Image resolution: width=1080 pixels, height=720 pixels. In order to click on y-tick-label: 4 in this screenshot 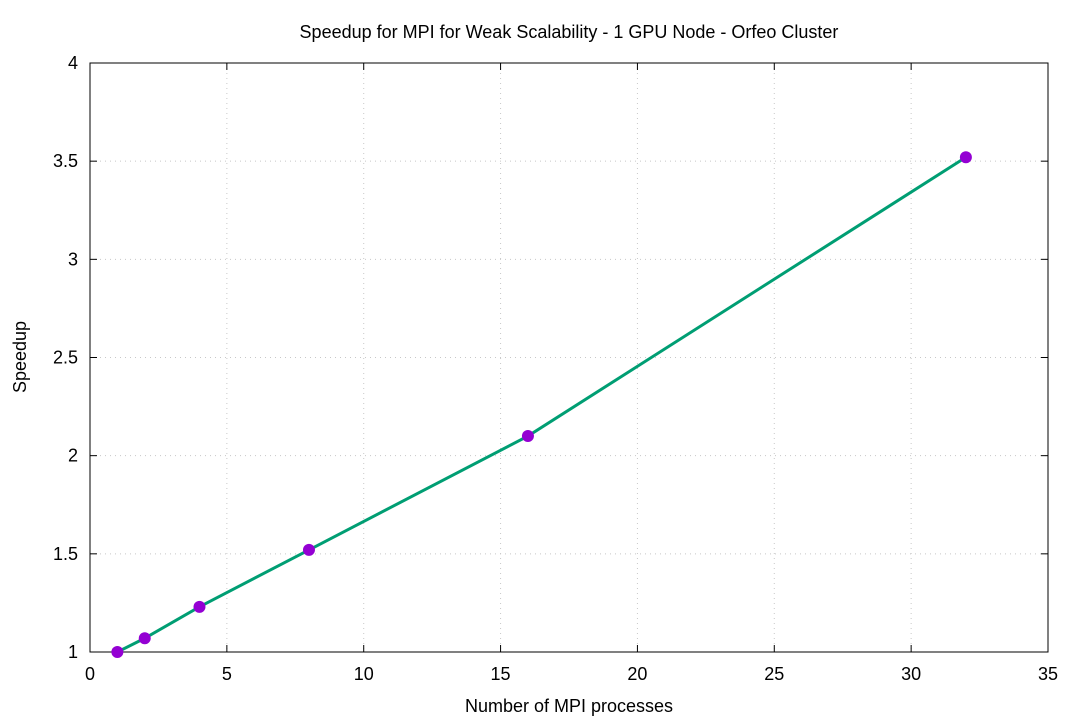, I will do `click(73, 63)`.